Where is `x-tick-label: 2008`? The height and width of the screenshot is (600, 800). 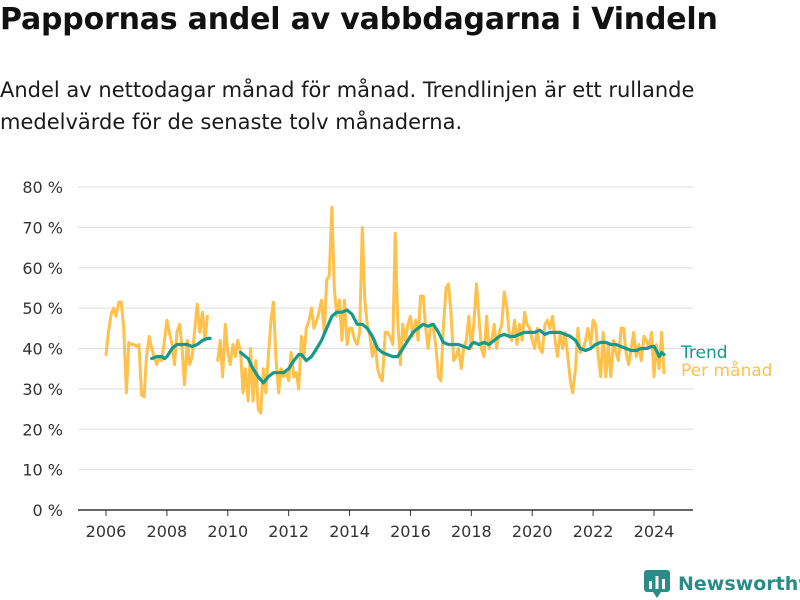 x-tick-label: 2008 is located at coordinates (167, 531).